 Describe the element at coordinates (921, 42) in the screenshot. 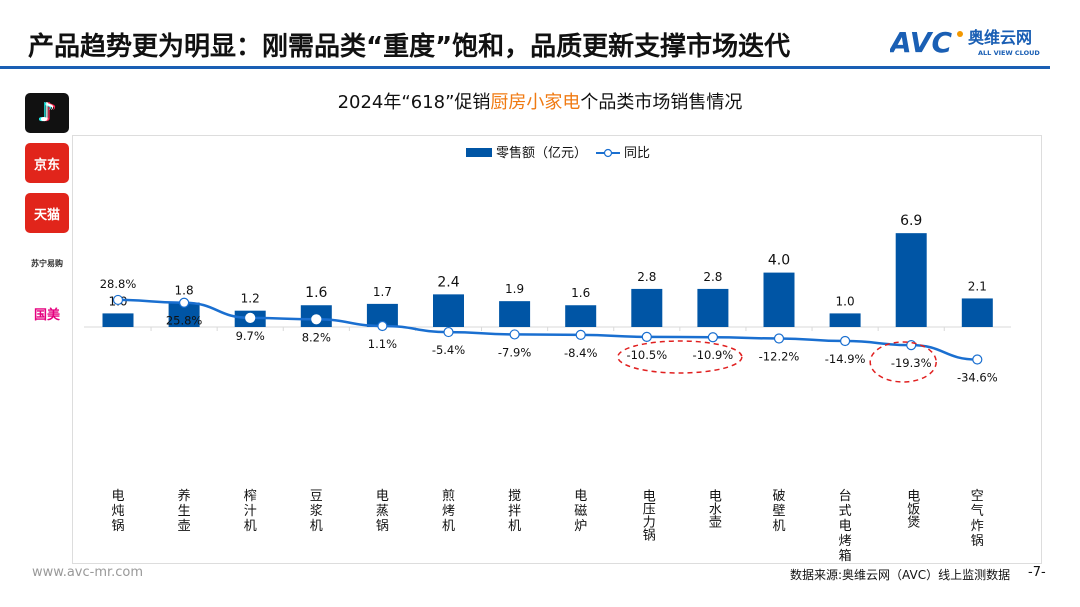

I see `logo-avc: AVC` at that location.